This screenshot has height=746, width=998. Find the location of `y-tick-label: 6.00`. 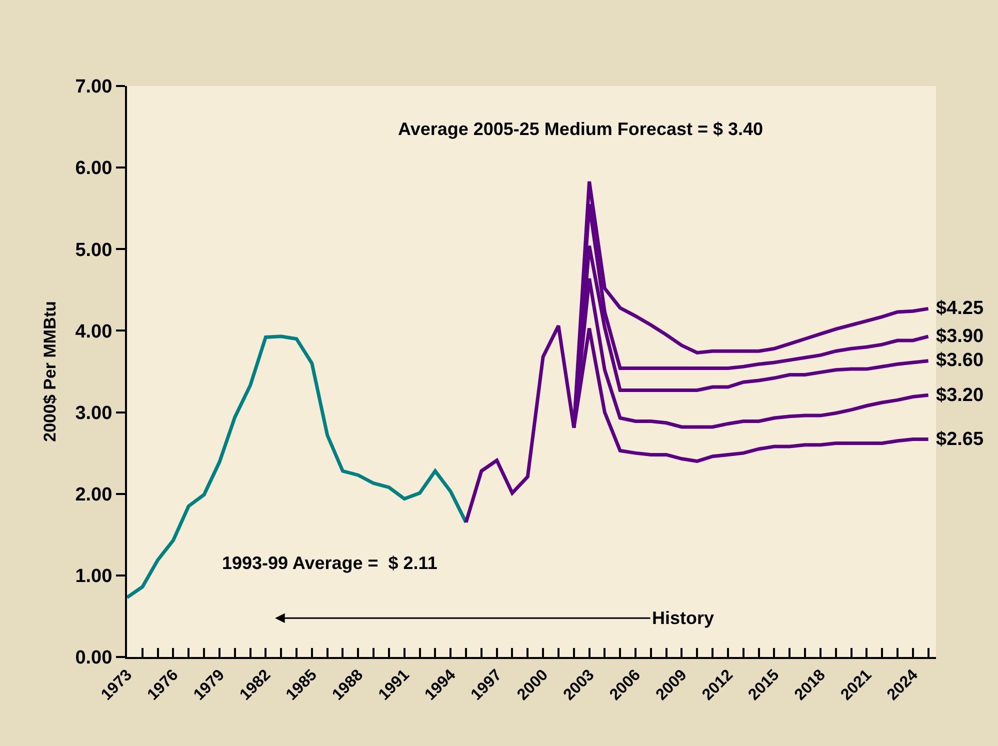

y-tick-label: 6.00 is located at coordinates (93, 169).